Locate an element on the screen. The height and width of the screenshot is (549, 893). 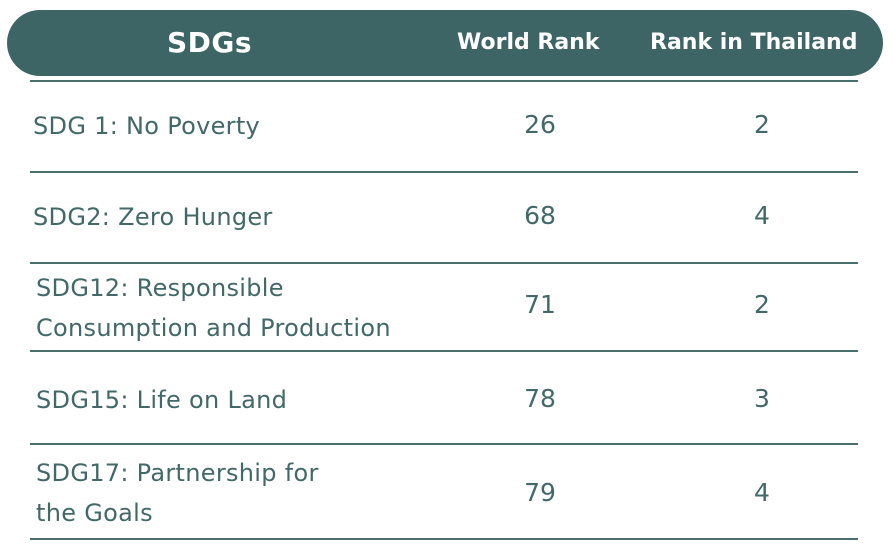
sdg-name-line: SDG2: Zero Hunger is located at coordinates (153, 217).